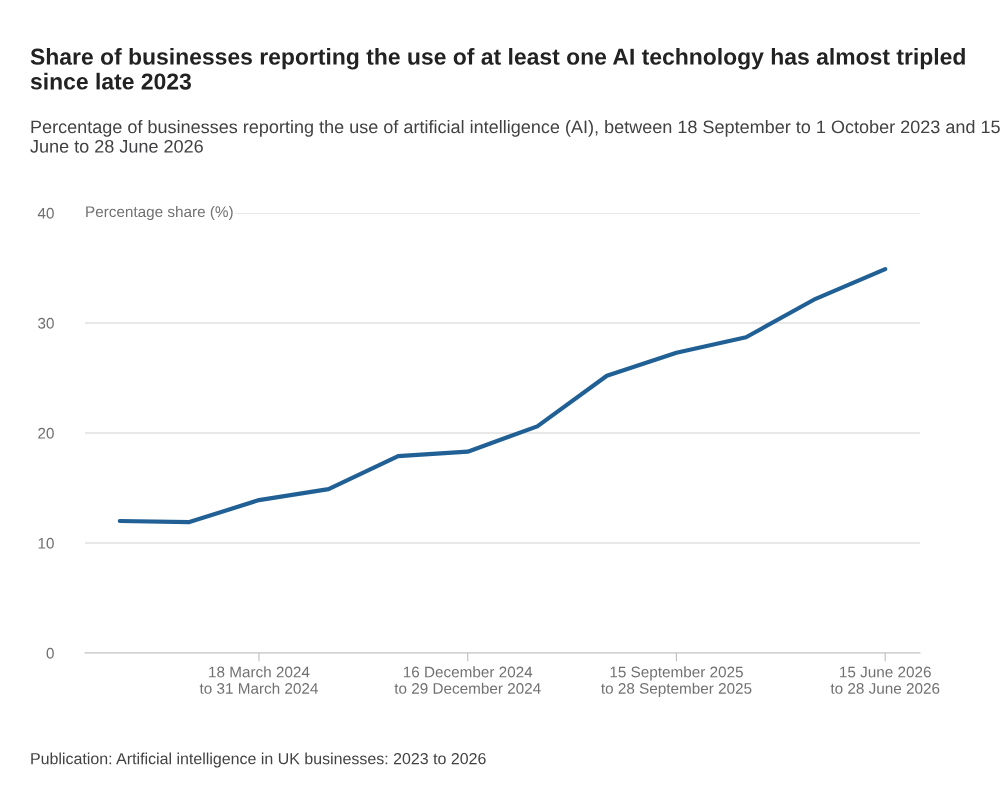 This screenshot has width=1006, height=795. What do you see at coordinates (497, 69) in the screenshot?
I see `chart-title: Share of businesses reporting the use of at least one AI technology has almost tripled since late 2023` at bounding box center [497, 69].